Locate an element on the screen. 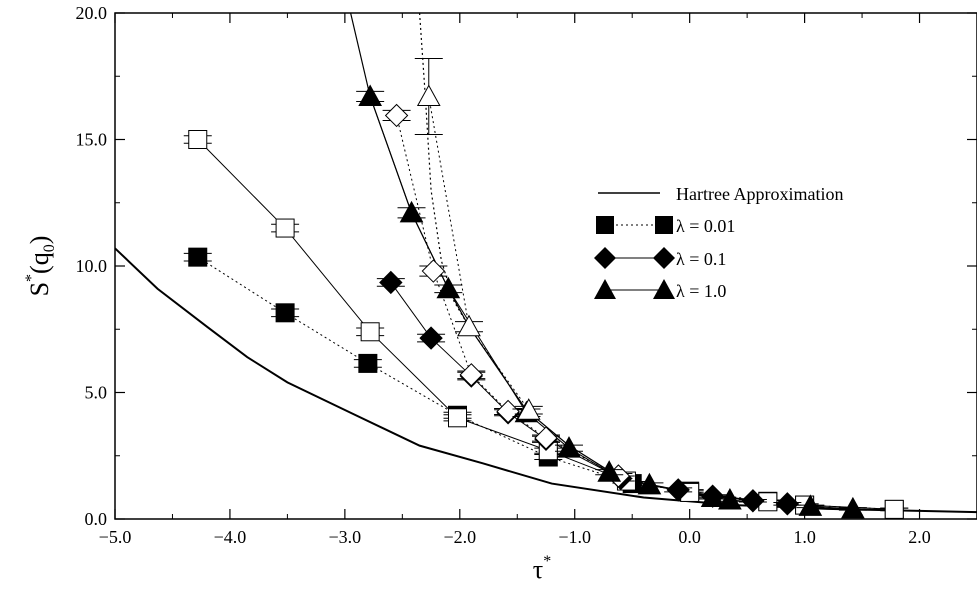 Image resolution: width=977 pixels, height=590 pixels. y-axis-title-sub: 0 is located at coordinates (49, 248).